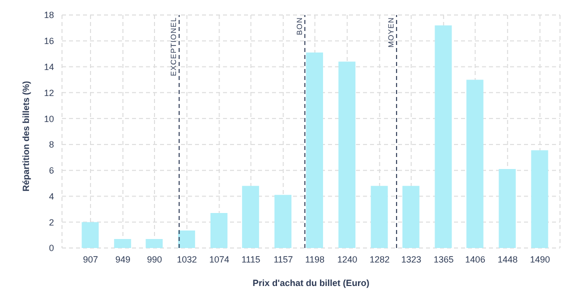 This screenshot has height=300, width=577. What do you see at coordinates (49, 93) in the screenshot?
I see `y-tick-label: 12` at bounding box center [49, 93].